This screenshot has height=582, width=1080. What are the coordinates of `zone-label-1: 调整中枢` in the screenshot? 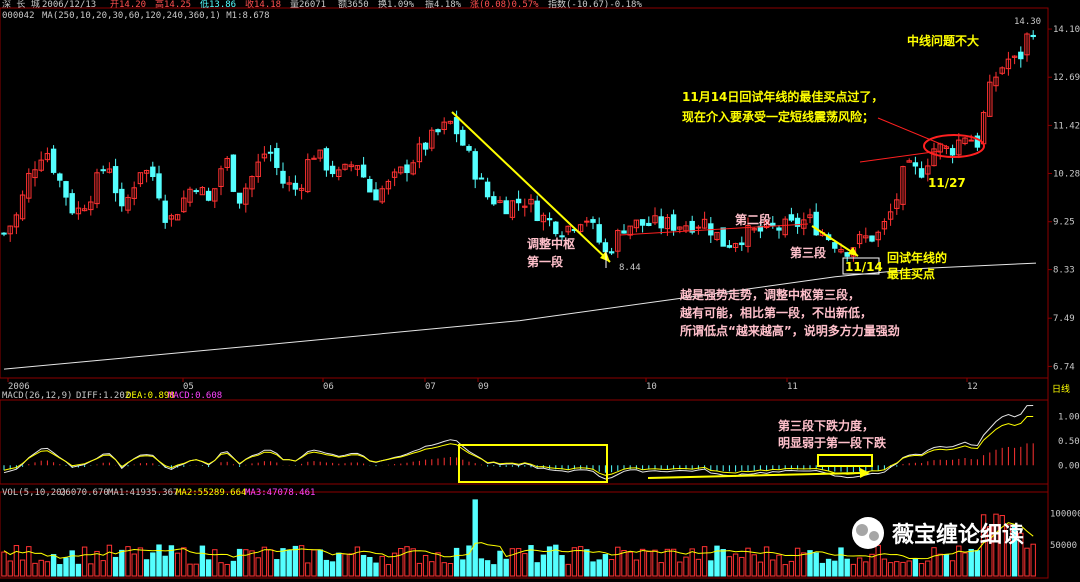 It's located at (551, 243).